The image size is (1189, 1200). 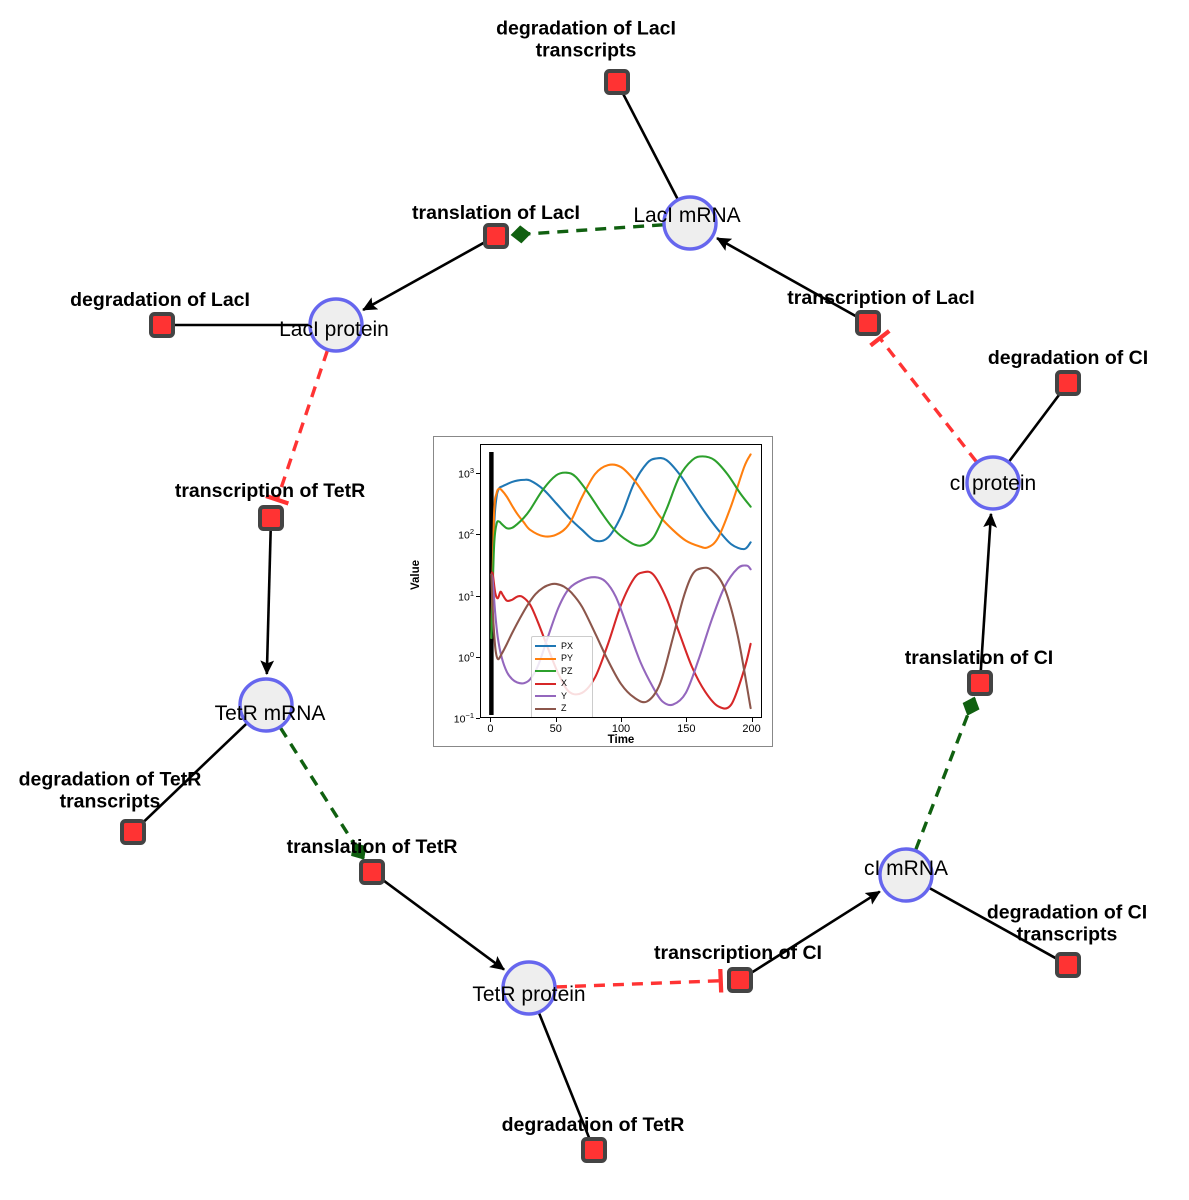 I want to click on edge-ci_protein-to-transcription_laci, so click(x=923, y=396).